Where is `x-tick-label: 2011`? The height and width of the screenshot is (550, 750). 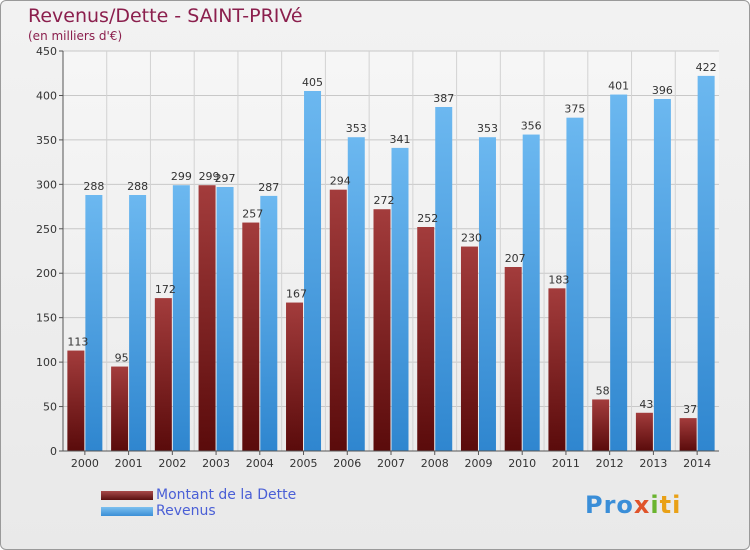
x-tick-label: 2011 is located at coordinates (566, 463).